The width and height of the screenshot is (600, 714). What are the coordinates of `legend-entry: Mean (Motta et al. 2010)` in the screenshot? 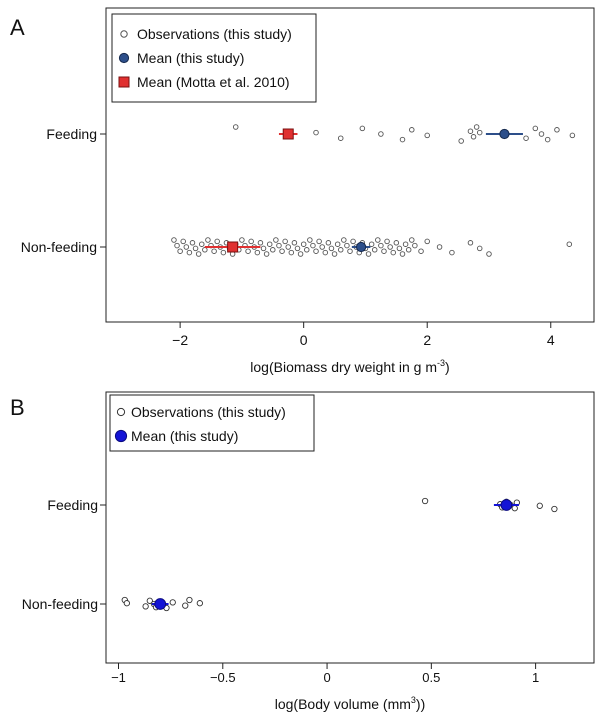 It's located at (213, 82).